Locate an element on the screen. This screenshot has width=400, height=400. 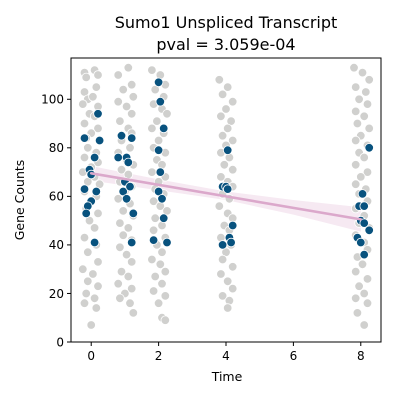
trend-line is located at coordinates (226, 196).